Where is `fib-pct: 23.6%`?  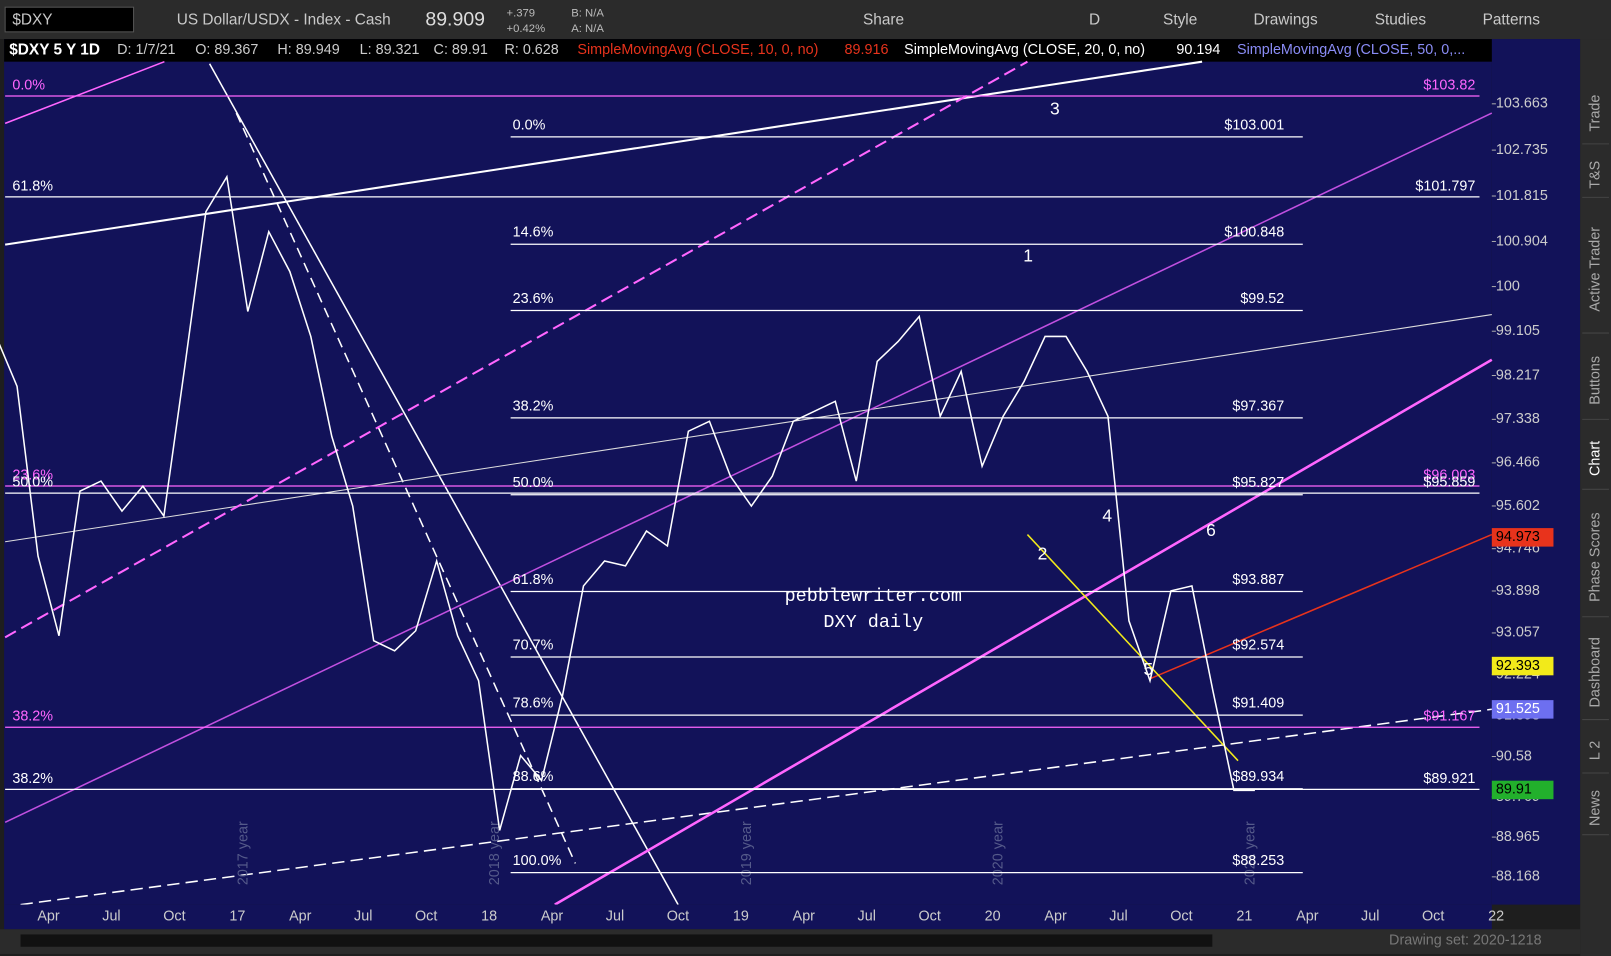 fib-pct: 23.6% is located at coordinates (32, 475).